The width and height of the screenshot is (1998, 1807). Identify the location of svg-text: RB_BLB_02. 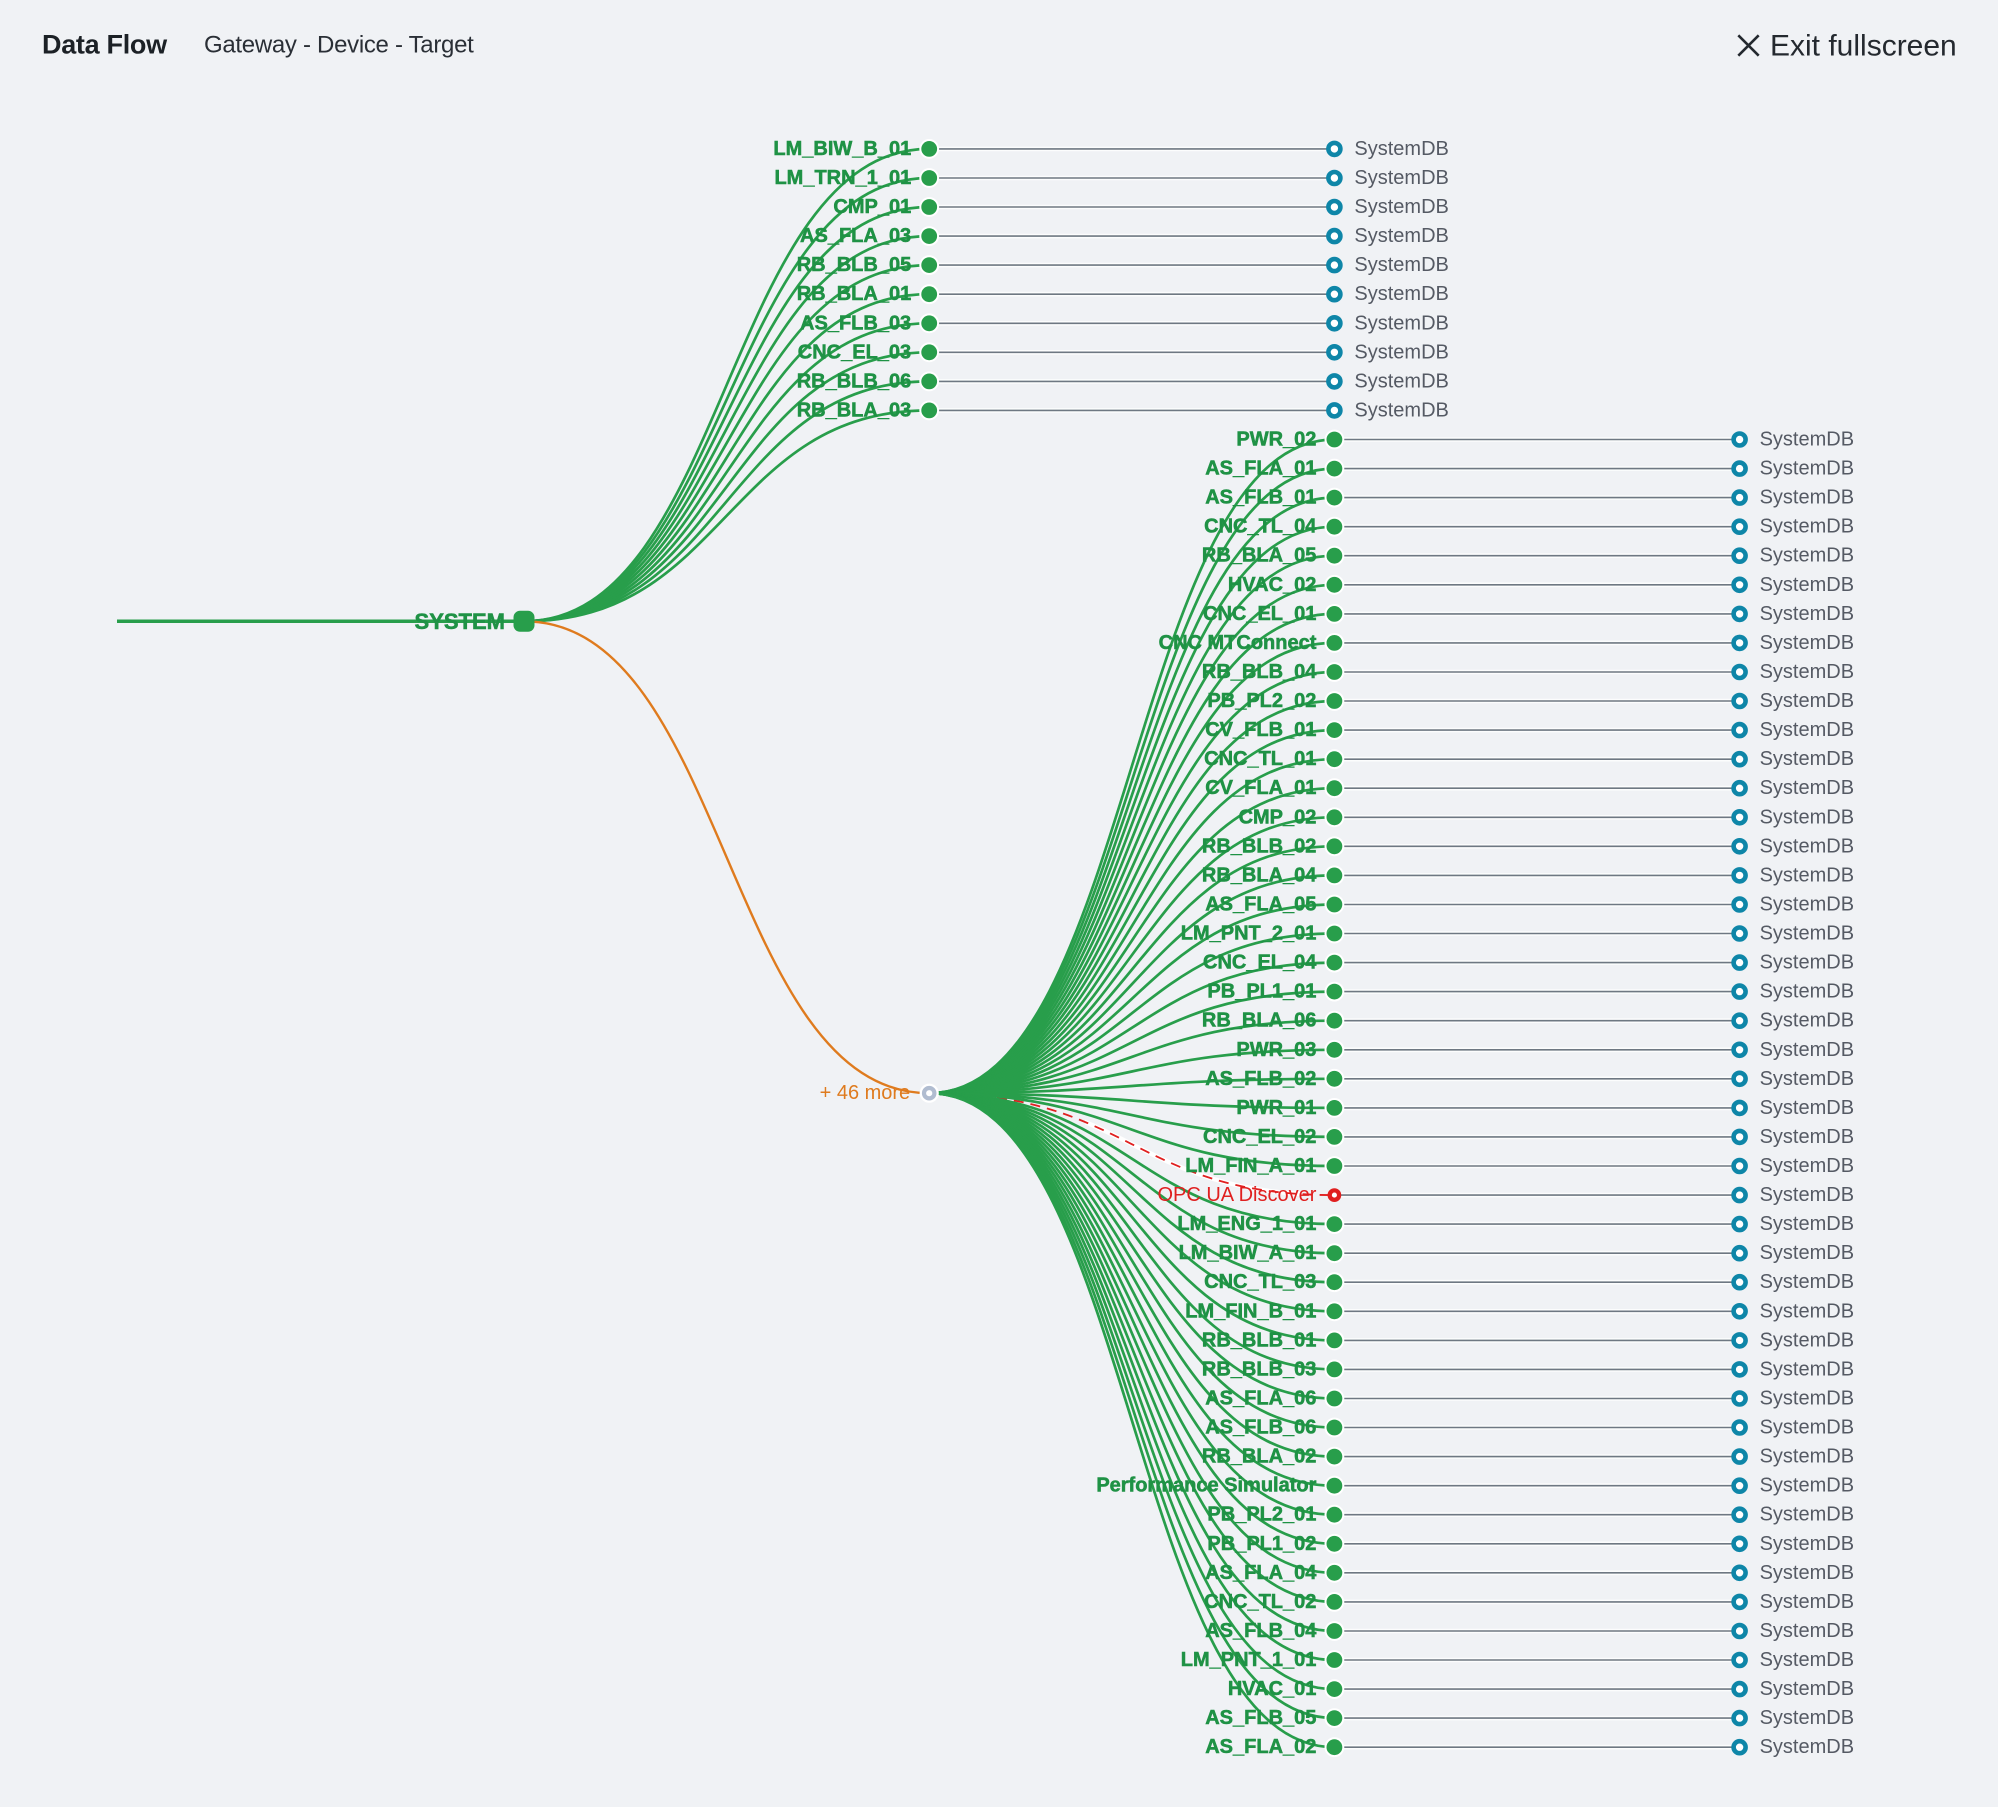
(1259, 846).